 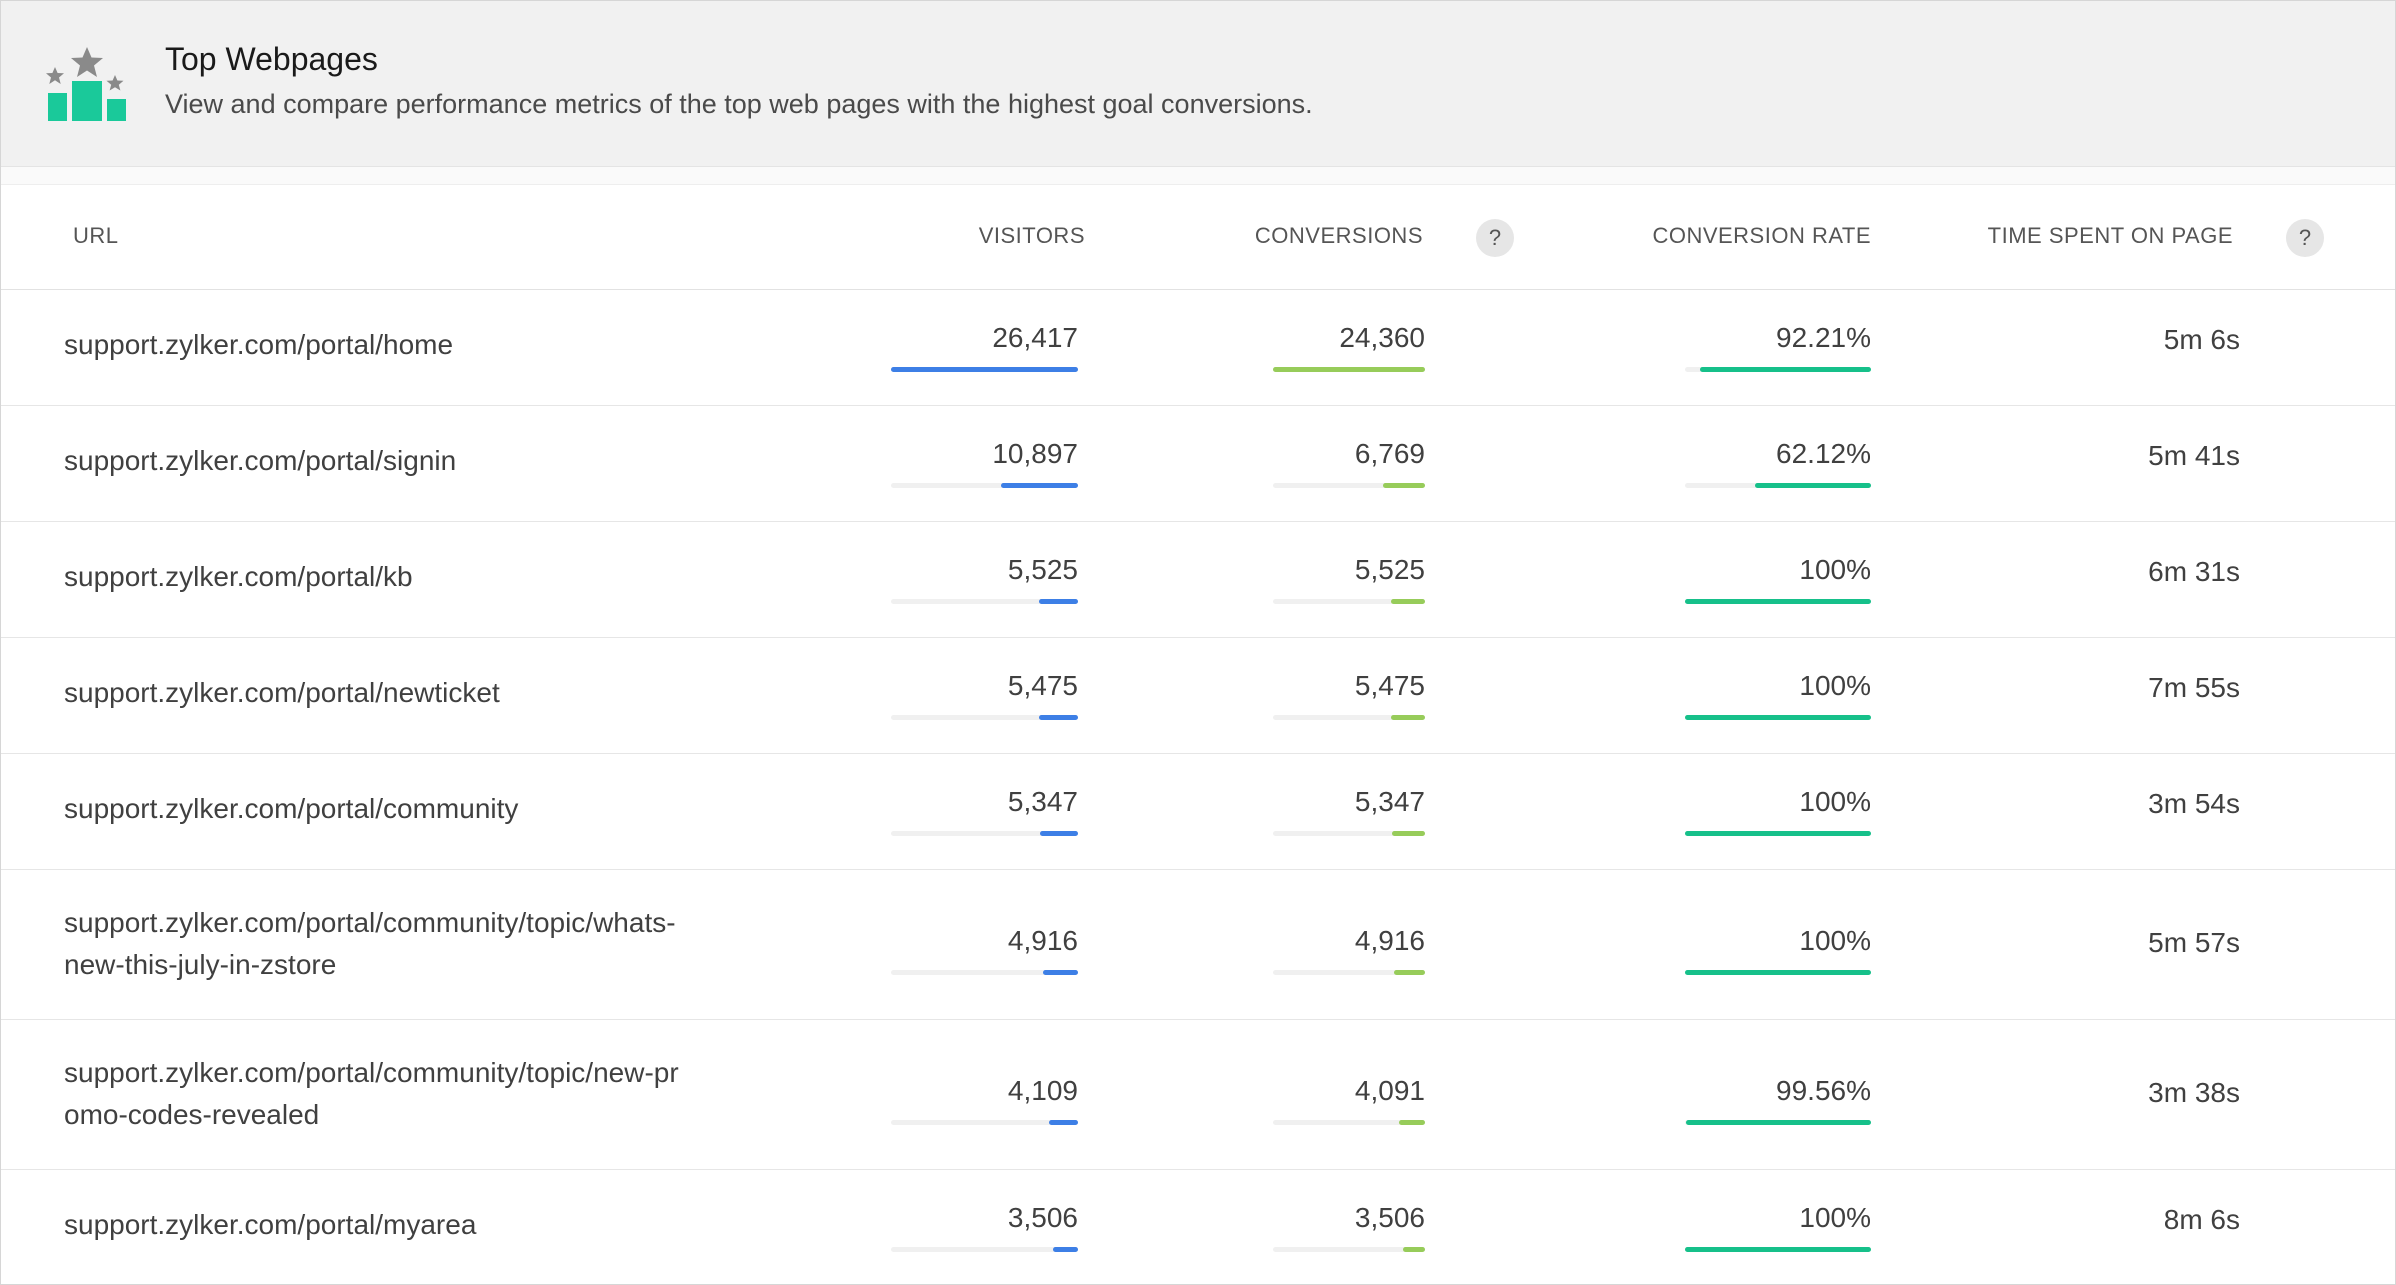 What do you see at coordinates (1389, 569) in the screenshot?
I see `conversions-value: 5,525` at bounding box center [1389, 569].